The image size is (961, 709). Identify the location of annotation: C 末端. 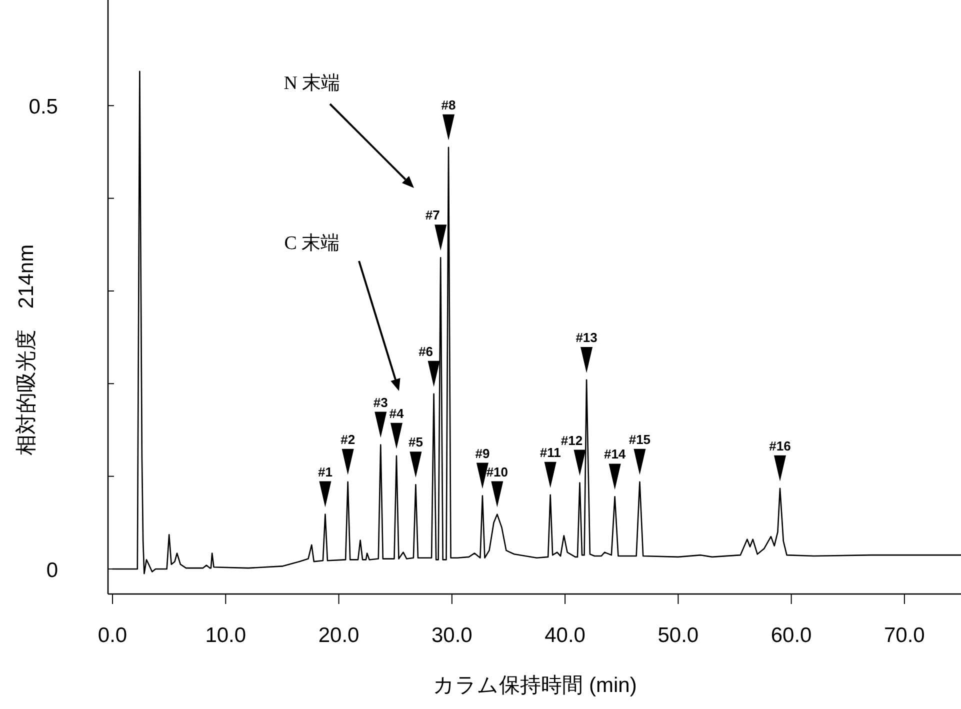
(312, 243).